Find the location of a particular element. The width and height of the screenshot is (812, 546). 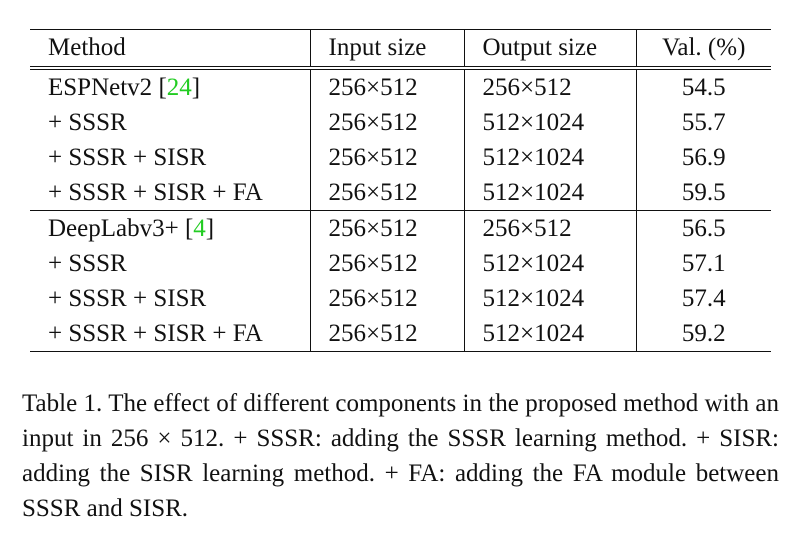

base-method-name: DeepLabv3+ is located at coordinates (113, 228).